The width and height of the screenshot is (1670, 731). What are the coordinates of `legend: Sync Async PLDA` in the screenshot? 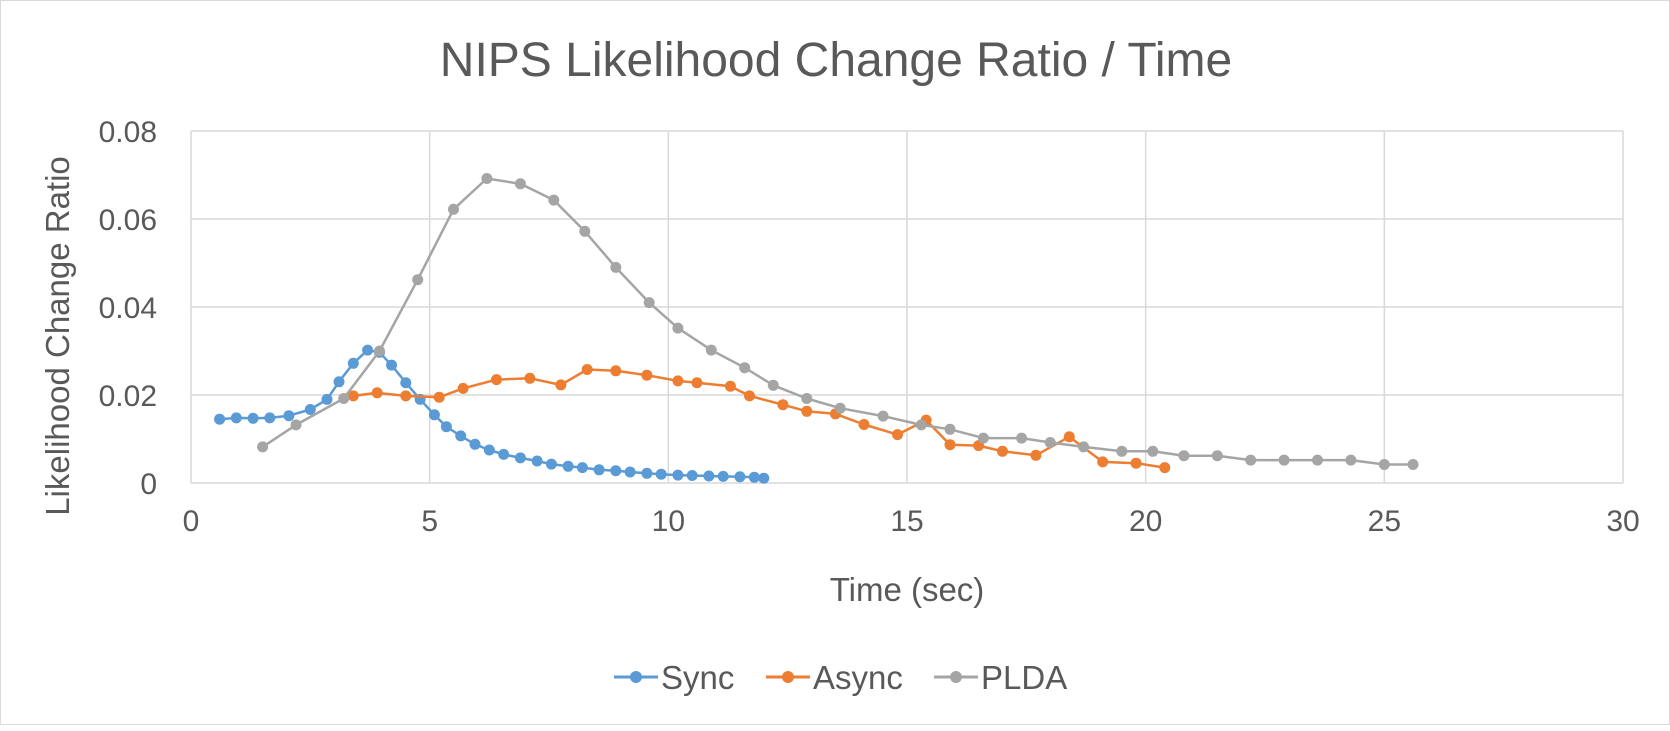 It's located at (840, 677).